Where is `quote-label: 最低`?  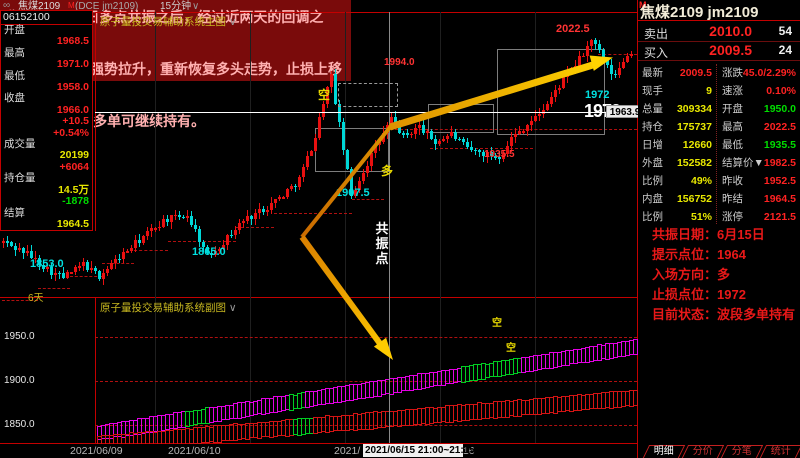 quote-label: 最低 is located at coordinates (732, 145).